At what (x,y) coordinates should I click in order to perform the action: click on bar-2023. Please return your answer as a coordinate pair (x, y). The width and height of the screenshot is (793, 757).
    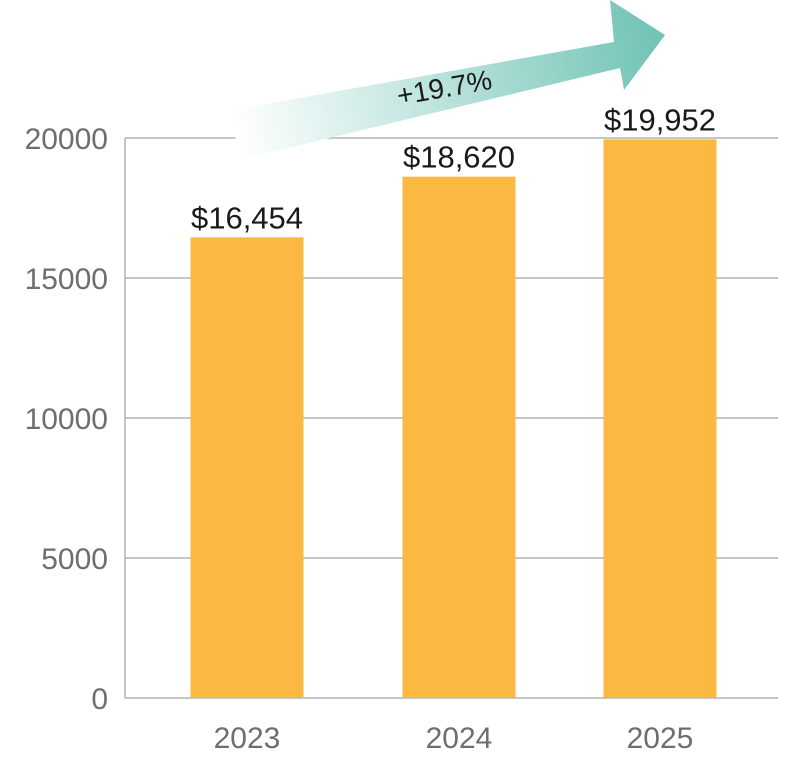
    Looking at the image, I should click on (247, 467).